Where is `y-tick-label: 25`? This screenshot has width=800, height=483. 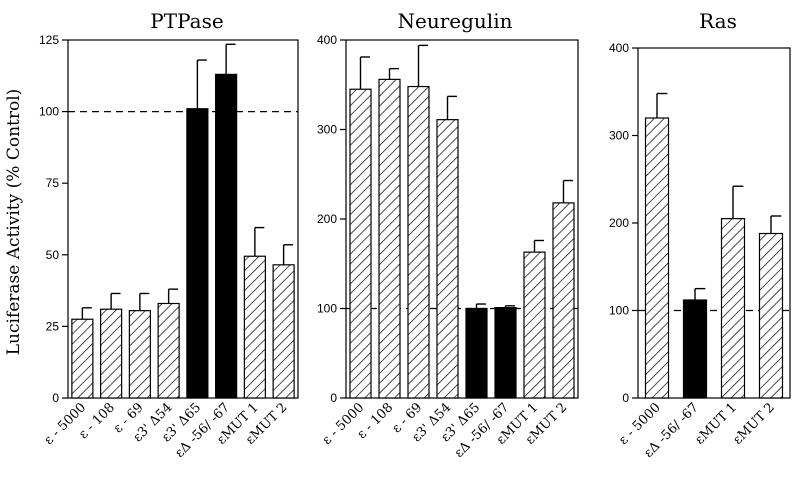 y-tick-label: 25 is located at coordinates (53, 326).